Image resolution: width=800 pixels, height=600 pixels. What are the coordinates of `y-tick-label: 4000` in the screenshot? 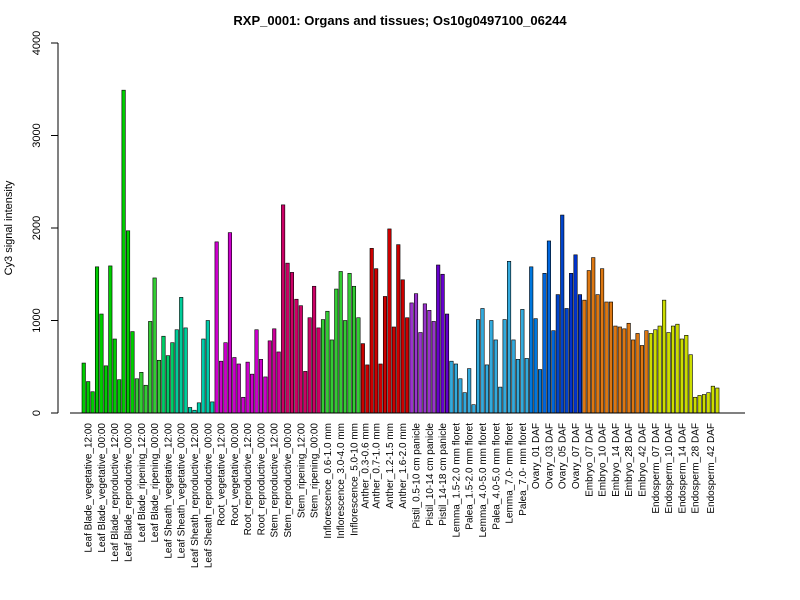 It's located at (37, 43).